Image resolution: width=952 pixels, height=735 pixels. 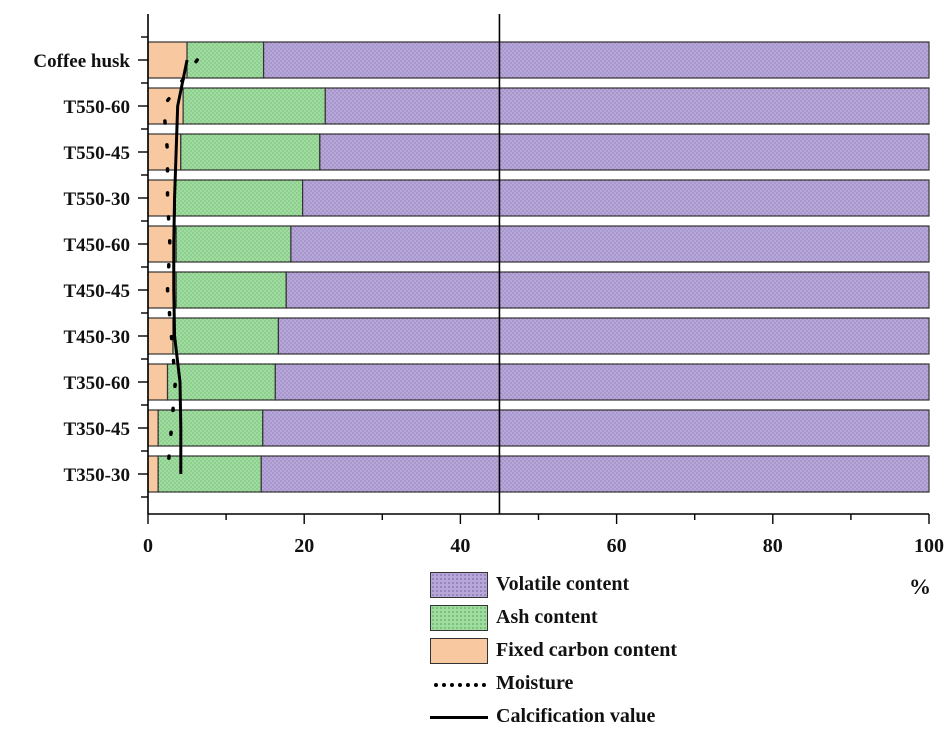 What do you see at coordinates (773, 546) in the screenshot?
I see `x-tick-label-80: 80` at bounding box center [773, 546].